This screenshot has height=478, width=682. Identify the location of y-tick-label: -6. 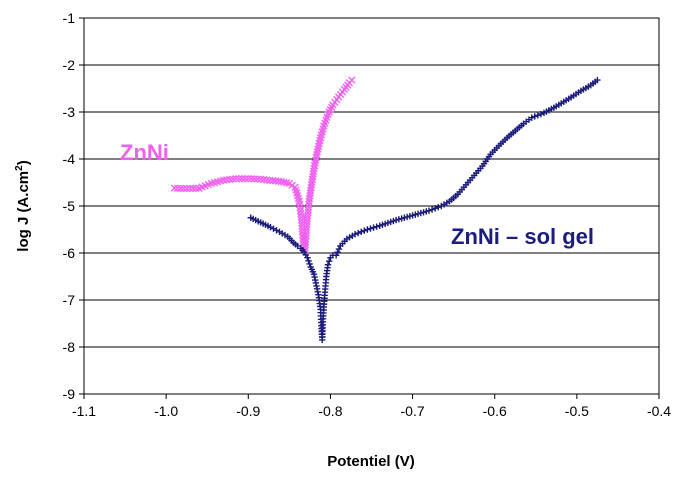
(69, 253).